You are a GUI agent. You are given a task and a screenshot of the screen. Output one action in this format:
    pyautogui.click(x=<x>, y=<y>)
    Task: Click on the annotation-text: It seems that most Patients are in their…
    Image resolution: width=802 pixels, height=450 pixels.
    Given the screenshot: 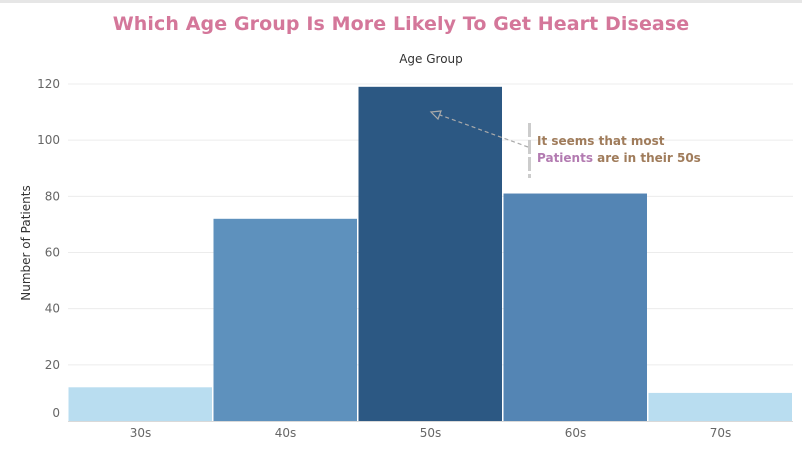 What is the action you would take?
    pyautogui.click(x=637, y=150)
    